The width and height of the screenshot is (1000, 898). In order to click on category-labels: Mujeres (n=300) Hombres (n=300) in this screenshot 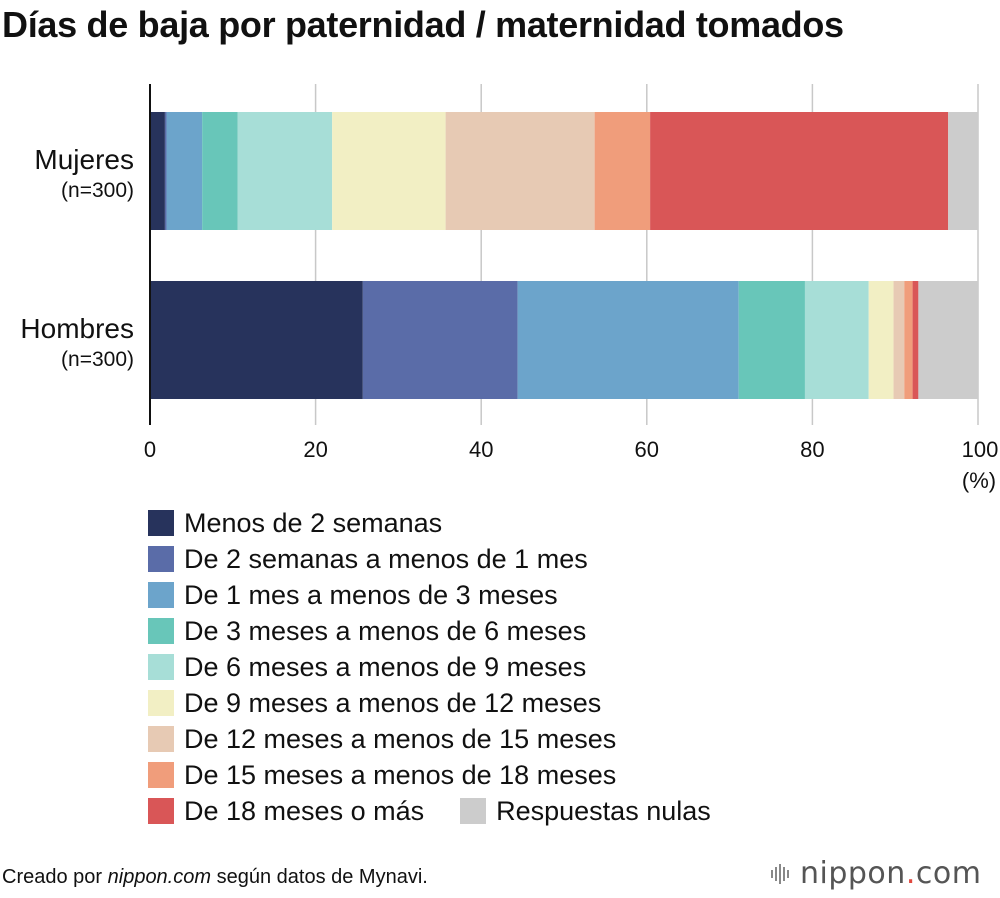, I will do `click(77, 257)`.